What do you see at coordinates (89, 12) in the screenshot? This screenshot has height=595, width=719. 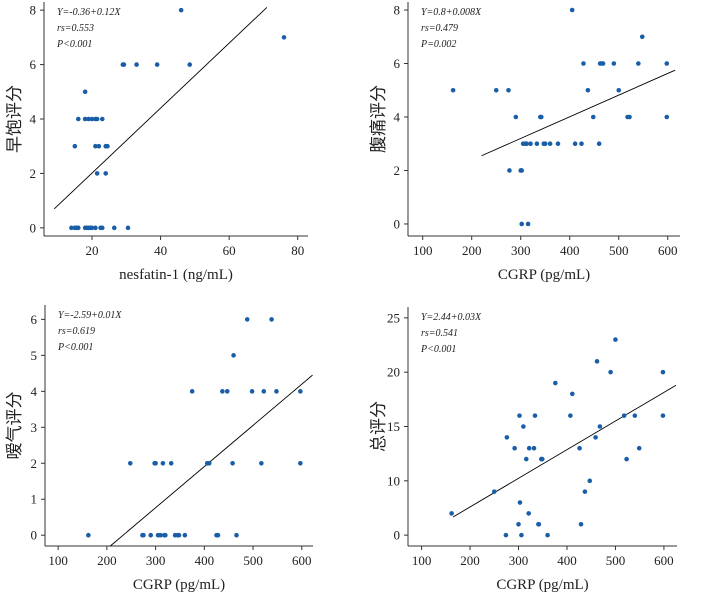 I see `stat-annotation: Y=-0.36+0.12X` at bounding box center [89, 12].